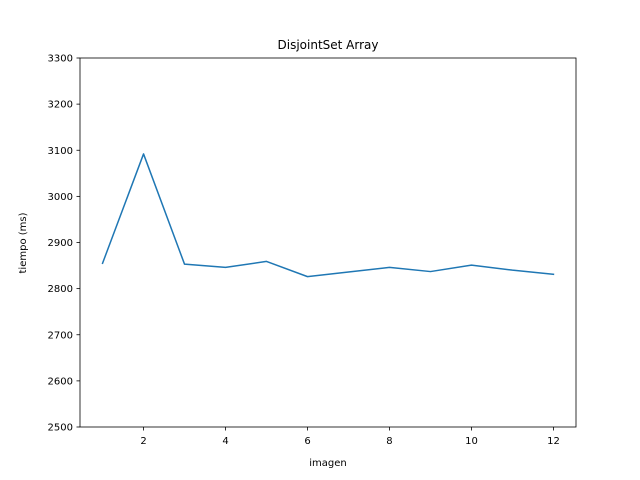  Describe the element at coordinates (60, 335) in the screenshot. I see `y-tick-label: 2700` at that location.